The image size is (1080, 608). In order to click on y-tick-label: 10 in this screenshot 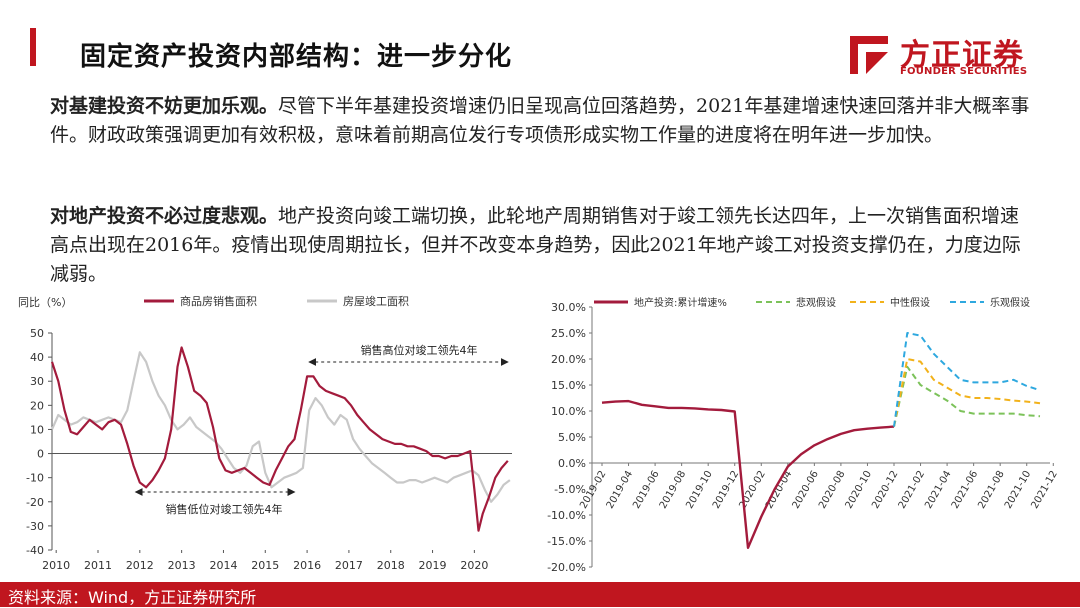, I will do `click(37, 429)`.